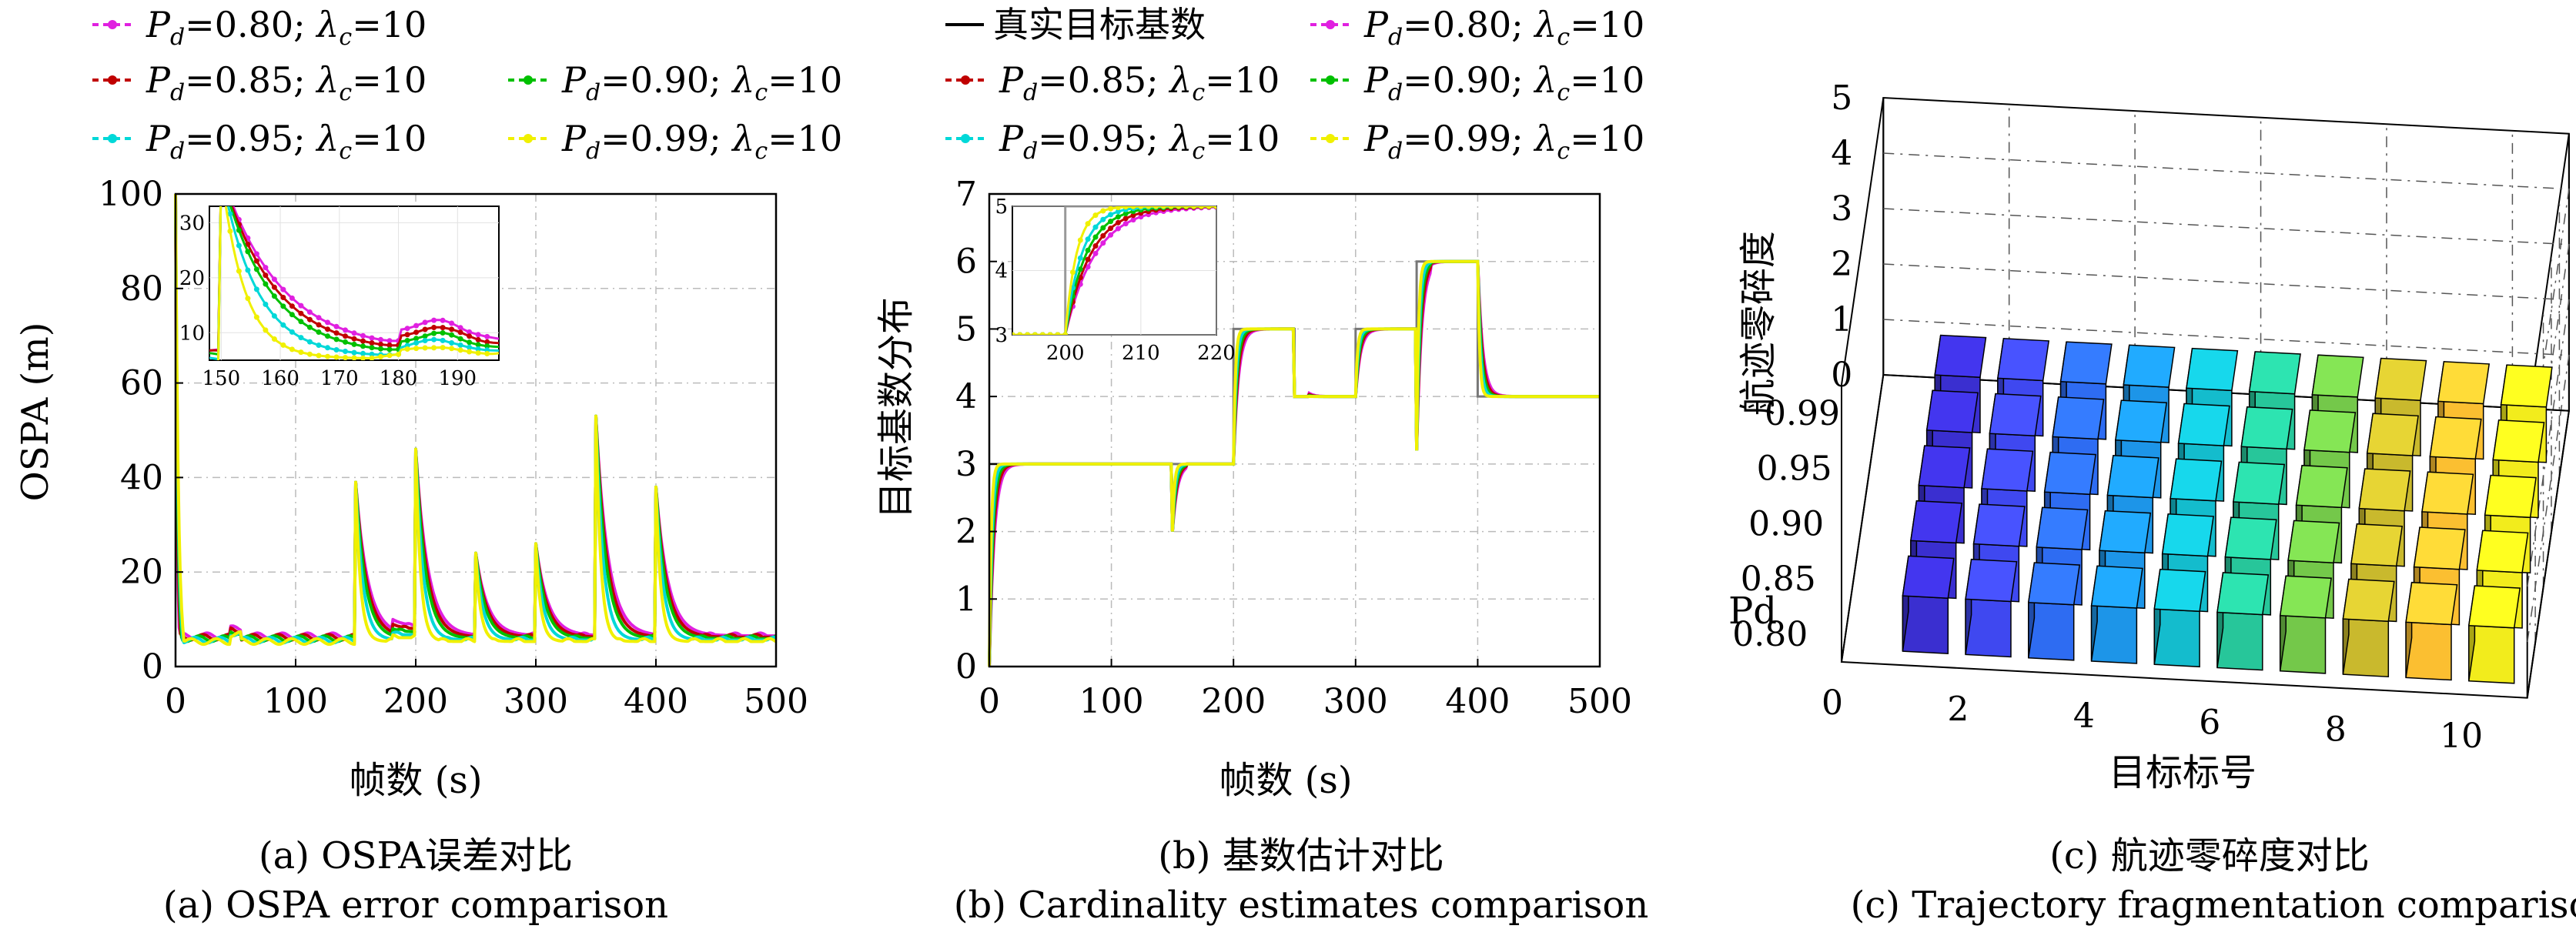 The width and height of the screenshot is (2576, 929). What do you see at coordinates (327, 80) in the screenshot?
I see `legend-a-1-part: λ` at bounding box center [327, 80].